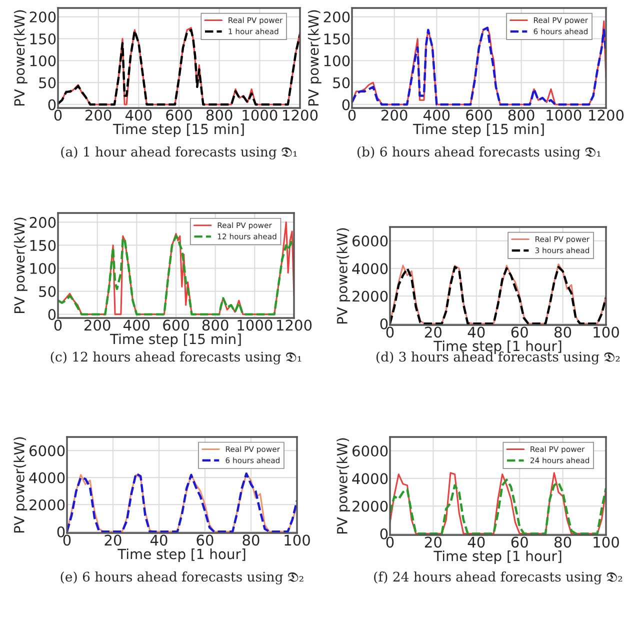 This screenshot has height=620, width=631. Describe the element at coordinates (176, 357) in the screenshot. I see `text: (c) 12 hours ahead forecasts using 𝔇₁` at that location.